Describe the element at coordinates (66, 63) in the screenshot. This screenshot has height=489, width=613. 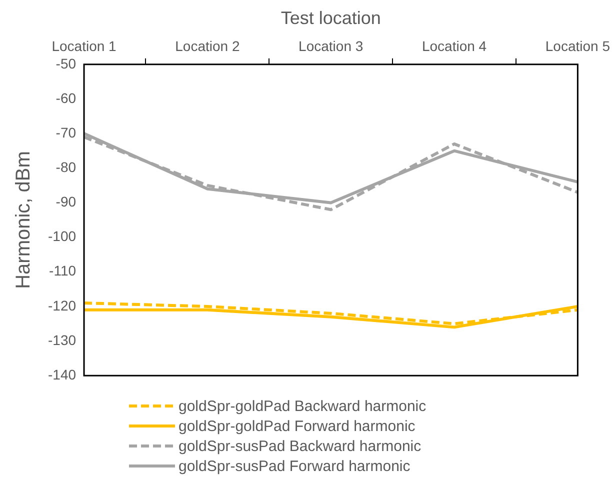
I see `y-tick-label: -50` at that location.